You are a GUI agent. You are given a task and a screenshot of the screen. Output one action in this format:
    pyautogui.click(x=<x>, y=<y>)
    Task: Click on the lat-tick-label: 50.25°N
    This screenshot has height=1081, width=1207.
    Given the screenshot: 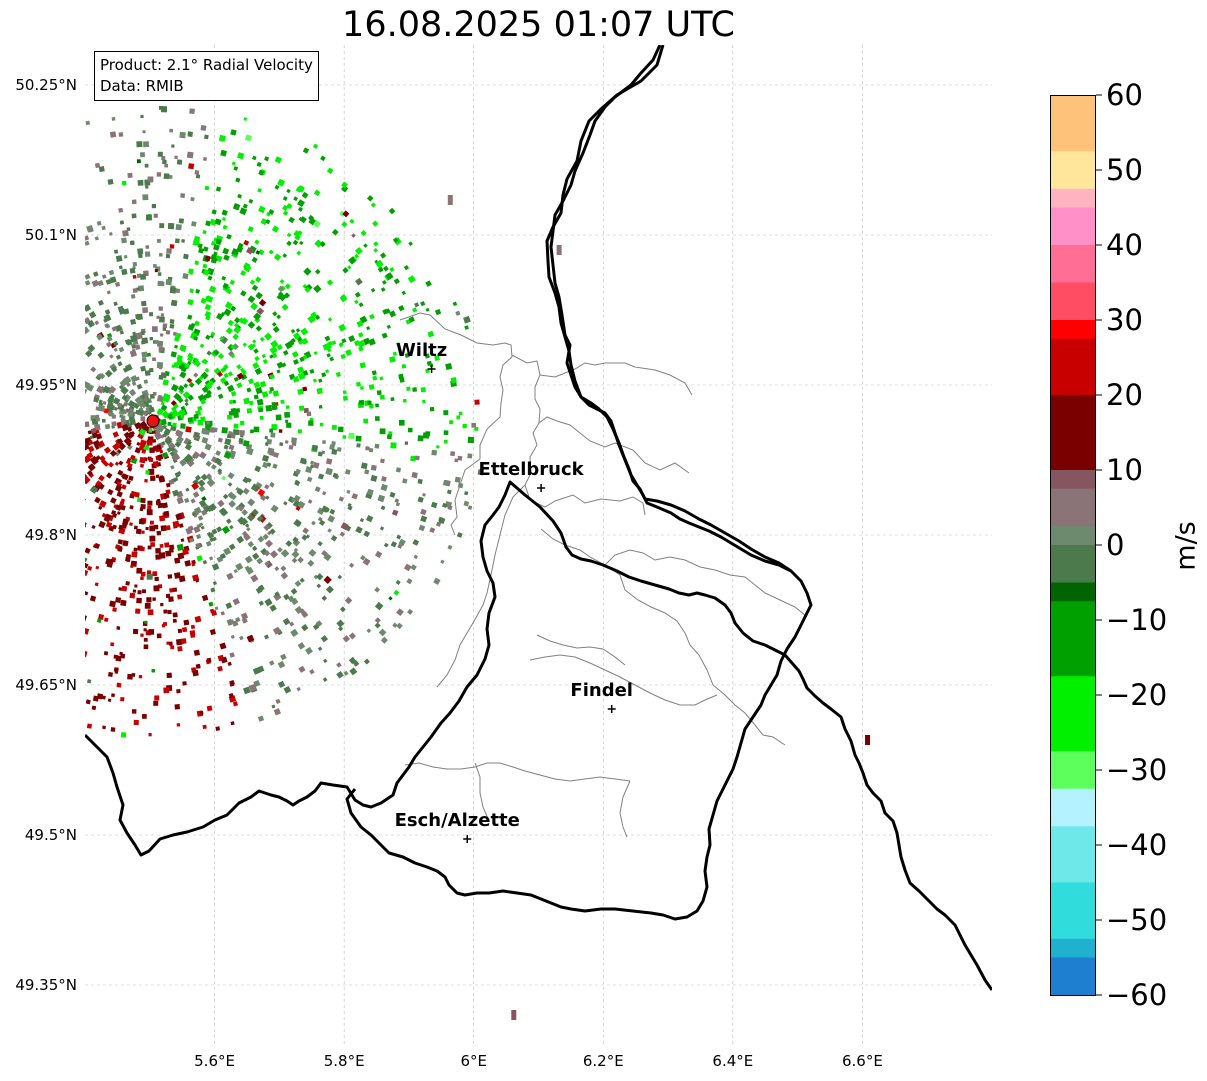 What is the action you would take?
    pyautogui.click(x=46, y=85)
    